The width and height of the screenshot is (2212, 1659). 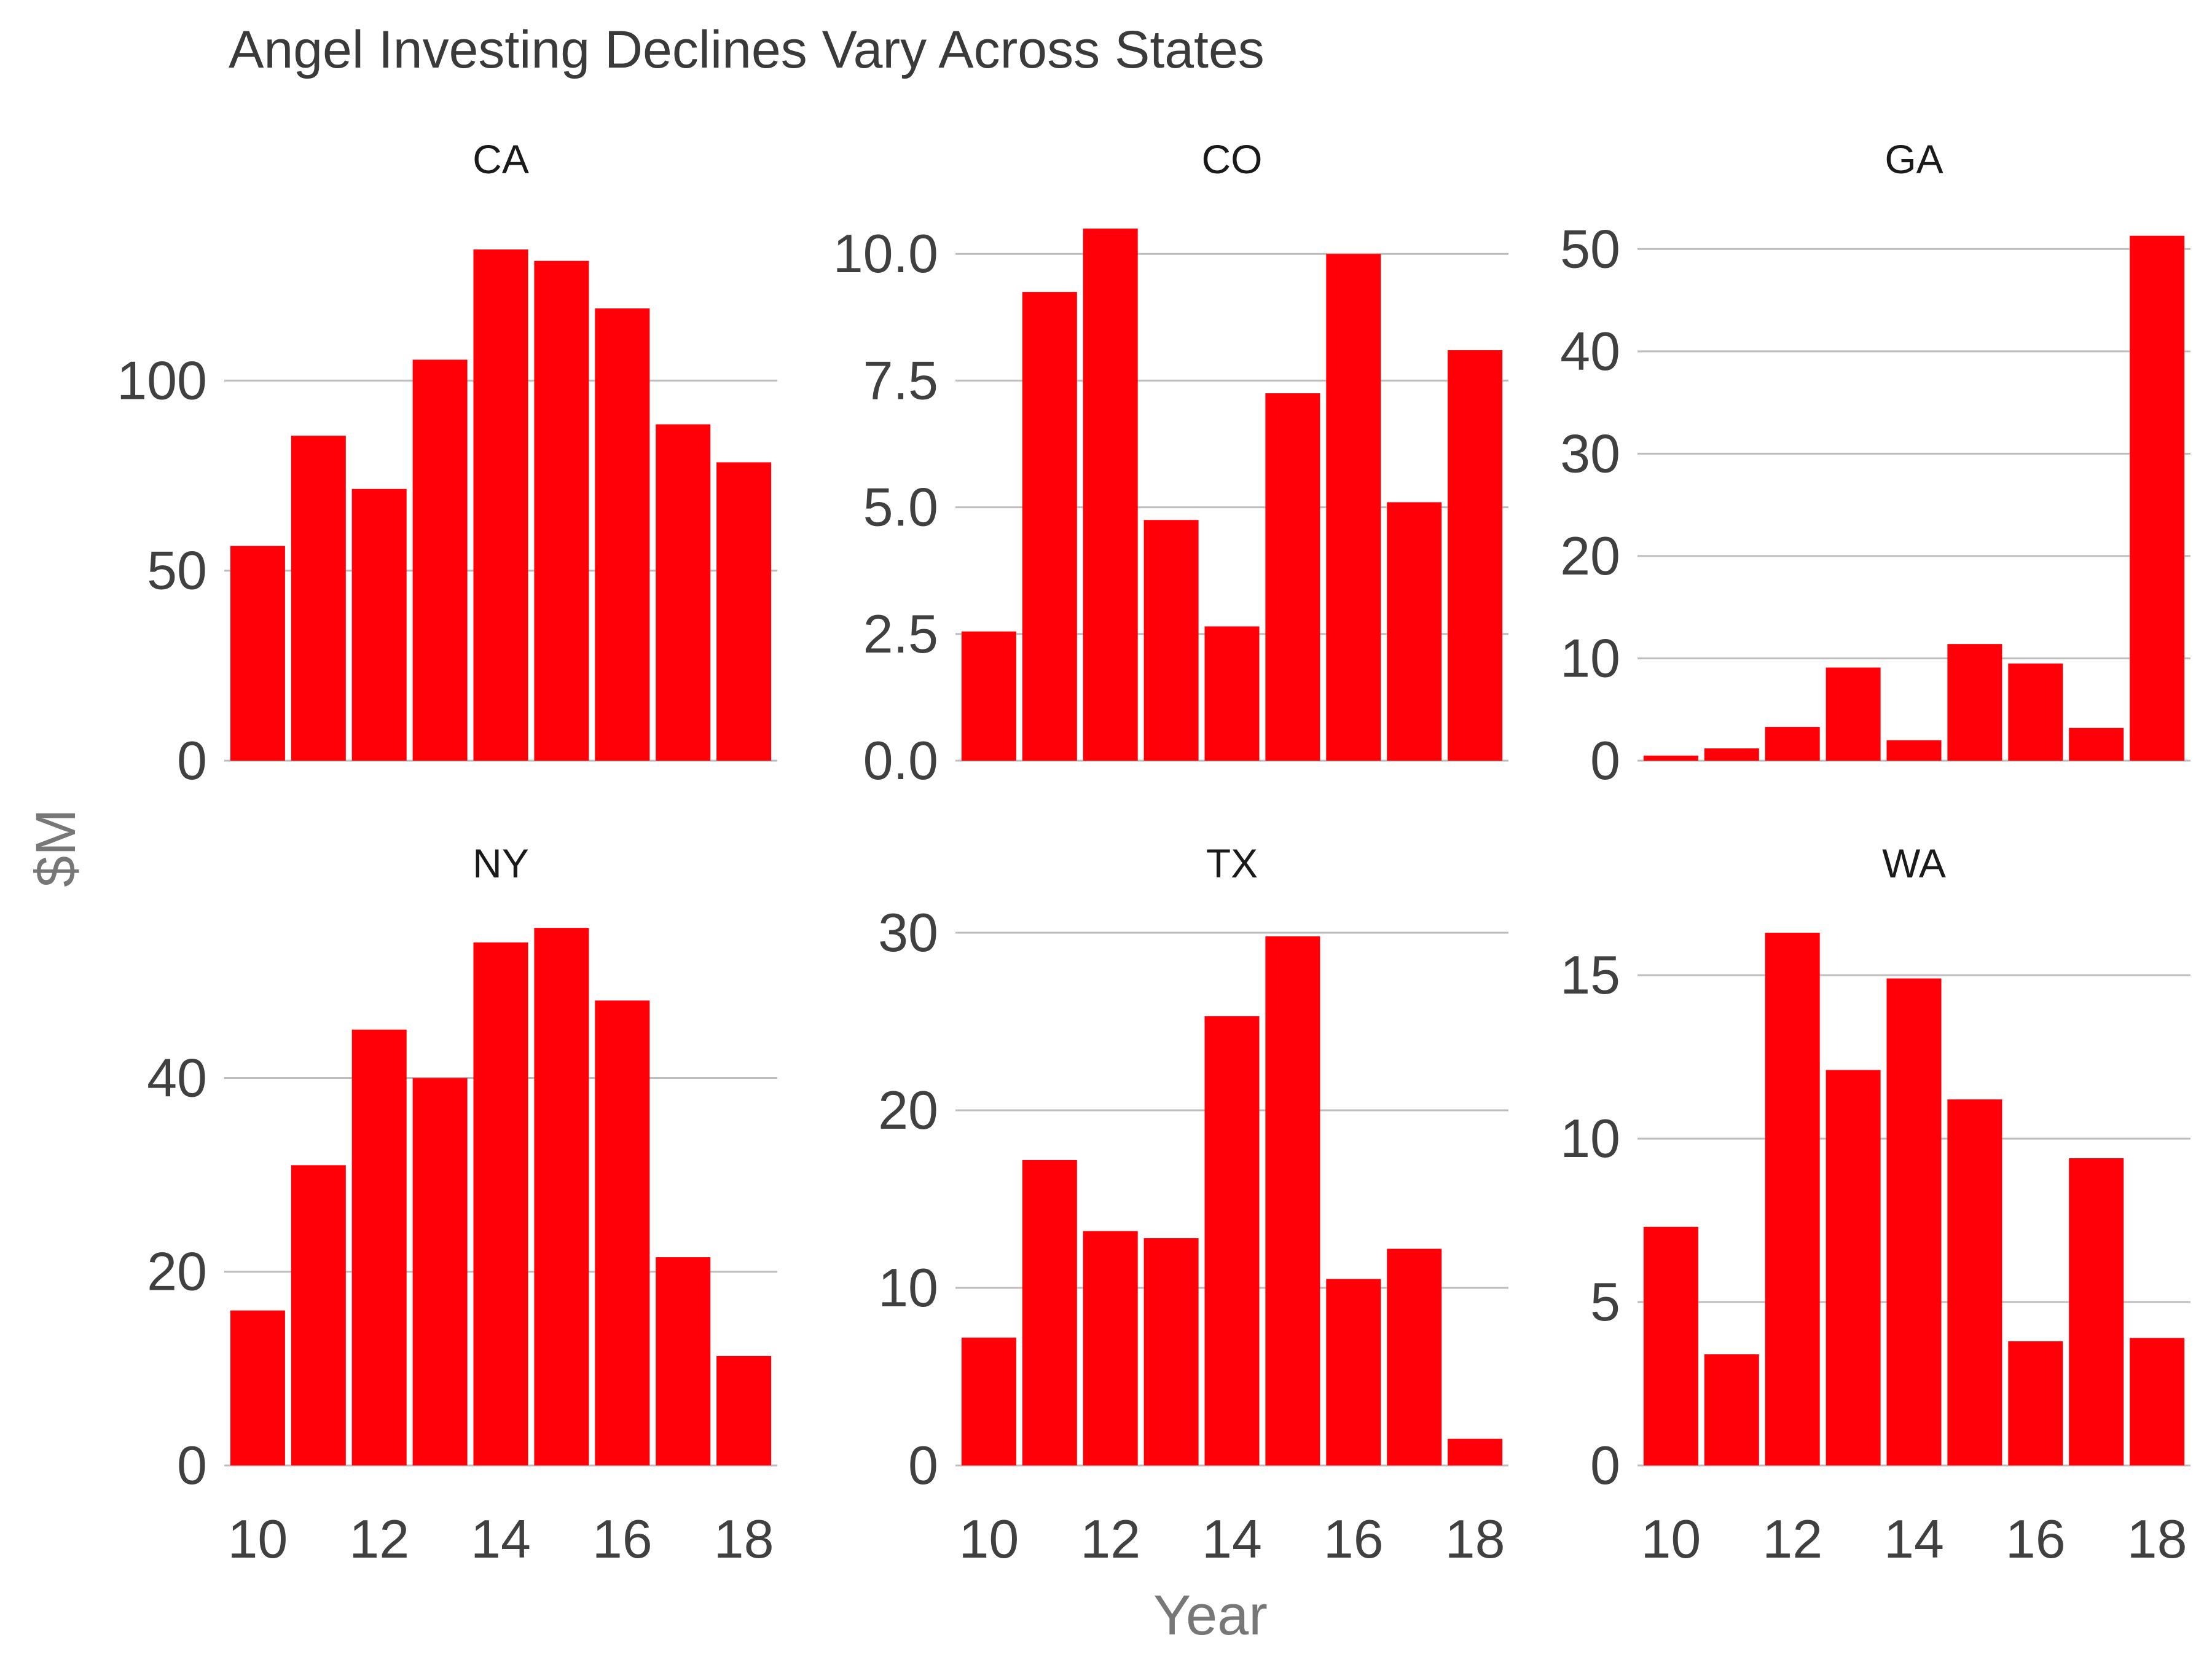 What do you see at coordinates (501, 863) in the screenshot?
I see `facet-label-ny: NY` at bounding box center [501, 863].